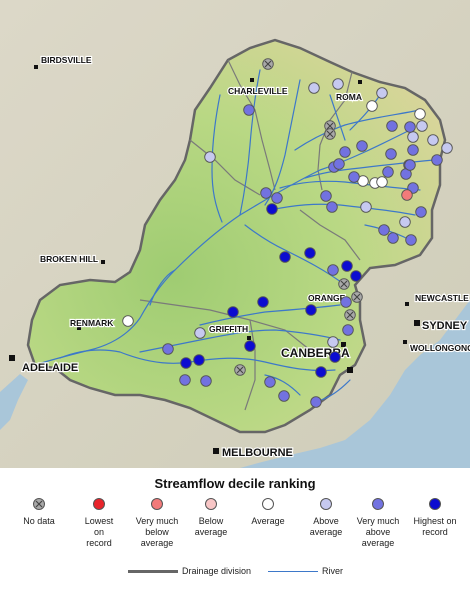 Image resolution: width=470 pixels, height=600 pixels. I want to click on legend-river-label: River, so click(333, 571).